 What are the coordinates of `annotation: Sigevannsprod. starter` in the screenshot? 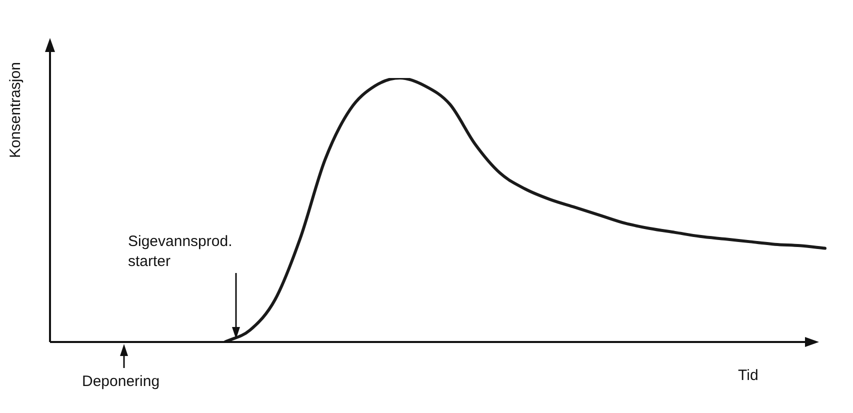 It's located at (180, 252).